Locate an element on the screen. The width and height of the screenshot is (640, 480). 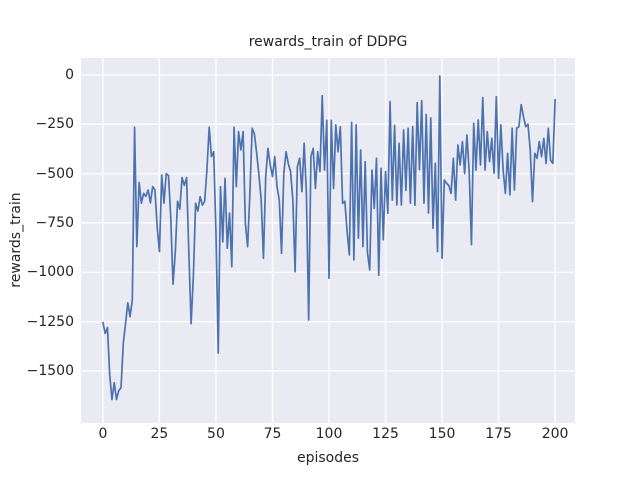
x-tick-label: 175 is located at coordinates (498, 434).